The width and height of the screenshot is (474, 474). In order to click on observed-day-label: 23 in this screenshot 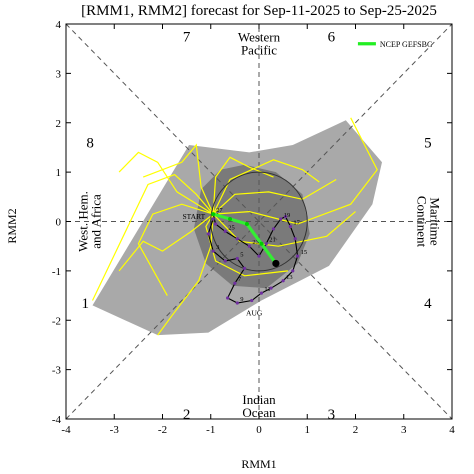, I will do `click(255, 242)`.